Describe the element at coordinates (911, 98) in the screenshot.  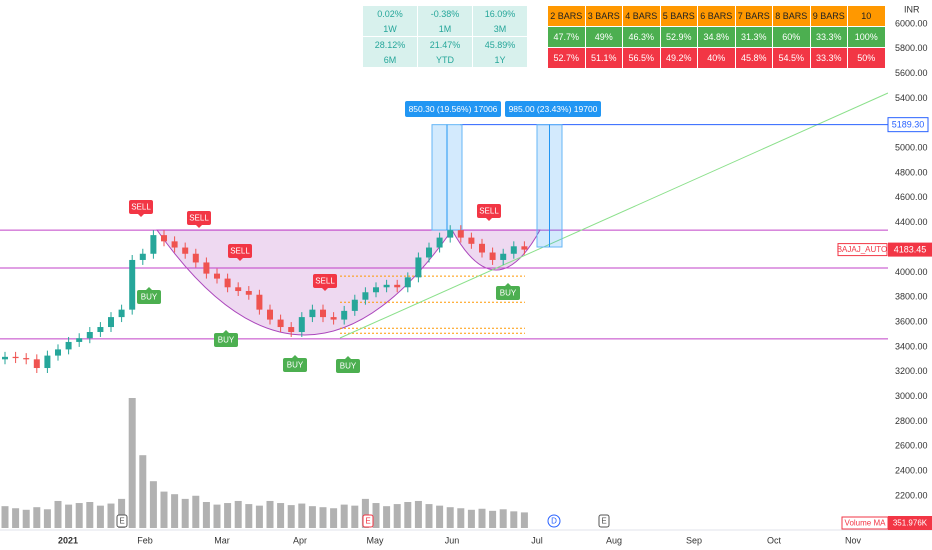
I see `y-tick-label: 5400.00` at that location.